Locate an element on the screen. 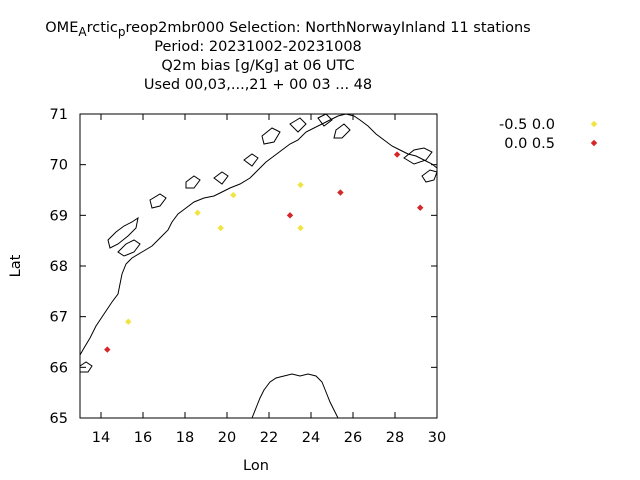 This screenshot has height=480, width=640. title-line-3: Q2m bias [g/Kg] at 06 UTC is located at coordinates (257, 66).